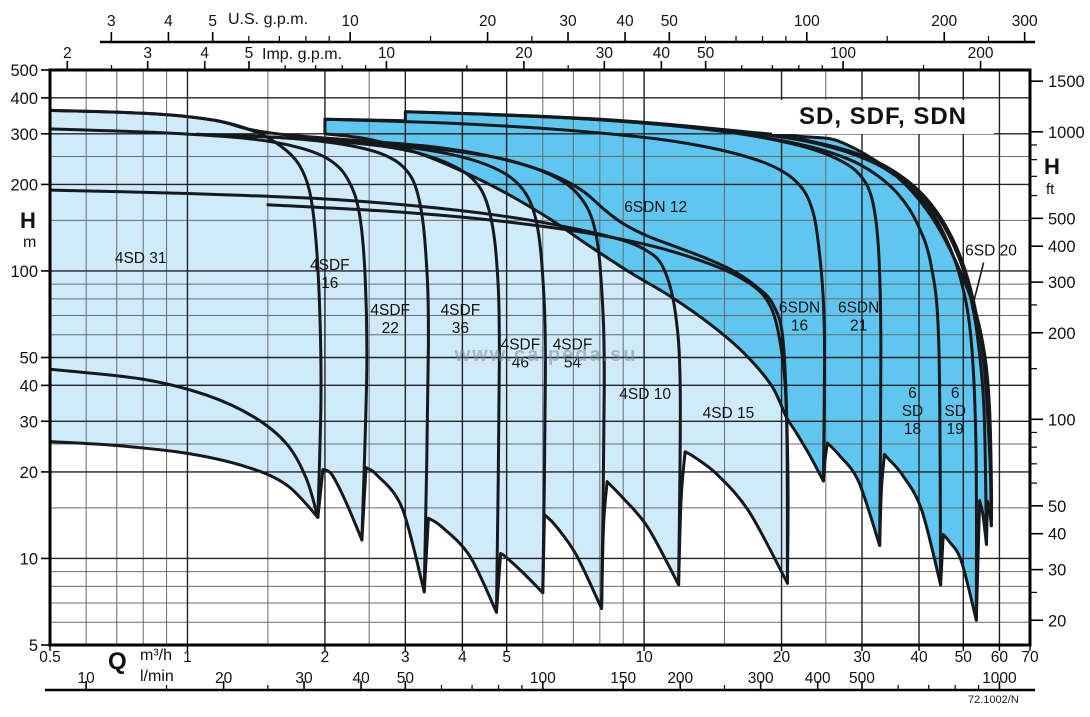 This screenshot has height=717, width=1090. I want to click on pump-label-4sdf-54: 4SDF 54, so click(573, 354).